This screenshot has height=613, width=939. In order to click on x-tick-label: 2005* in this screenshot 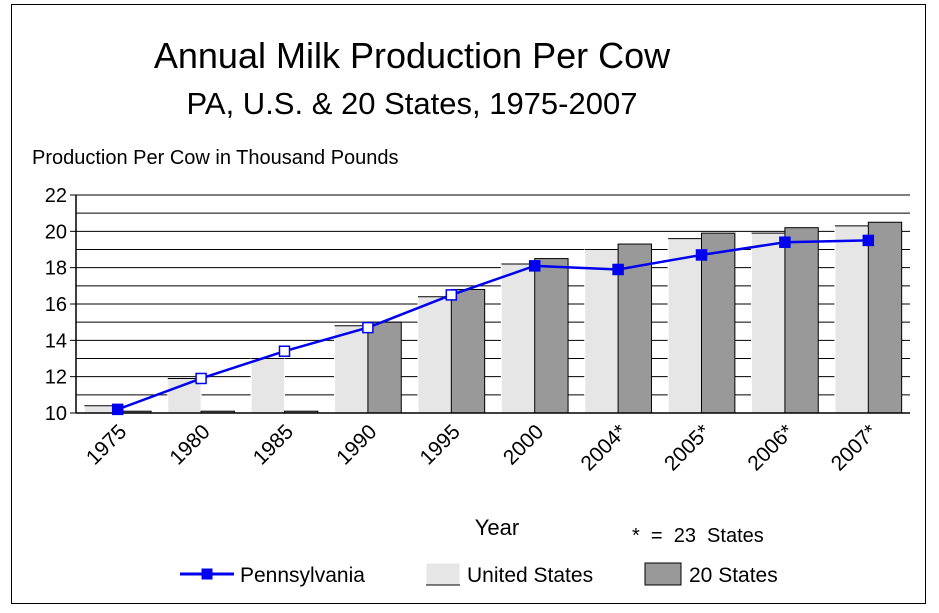, I will do `click(687, 447)`.